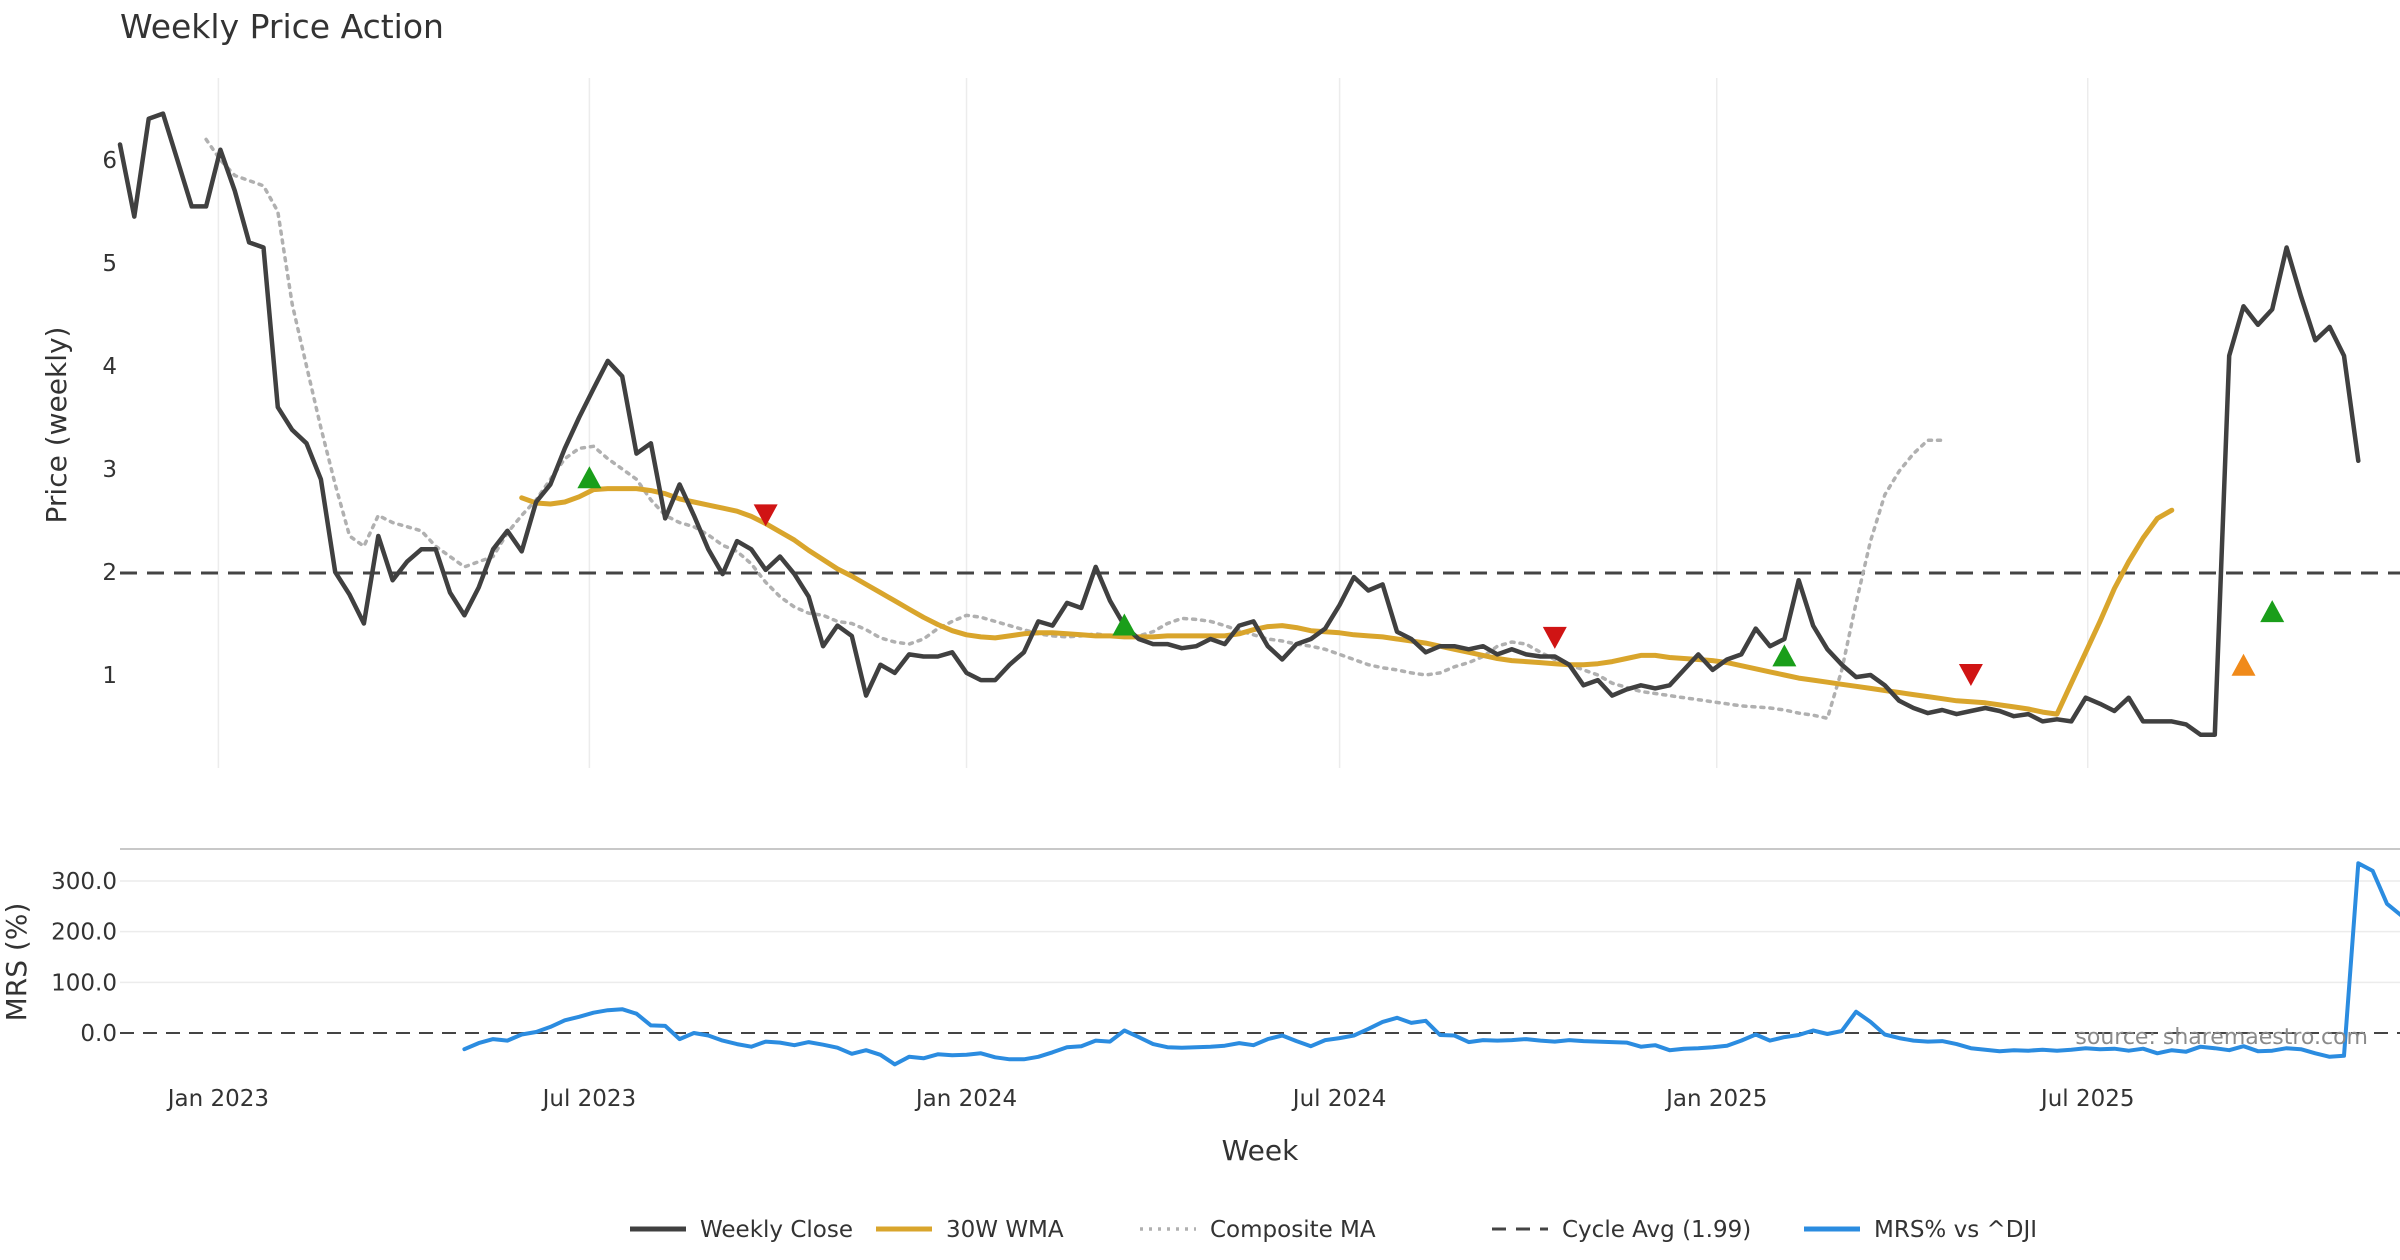  What do you see at coordinates (589, 1099) in the screenshot?
I see `x-tick-label: Jul 2023` at bounding box center [589, 1099].